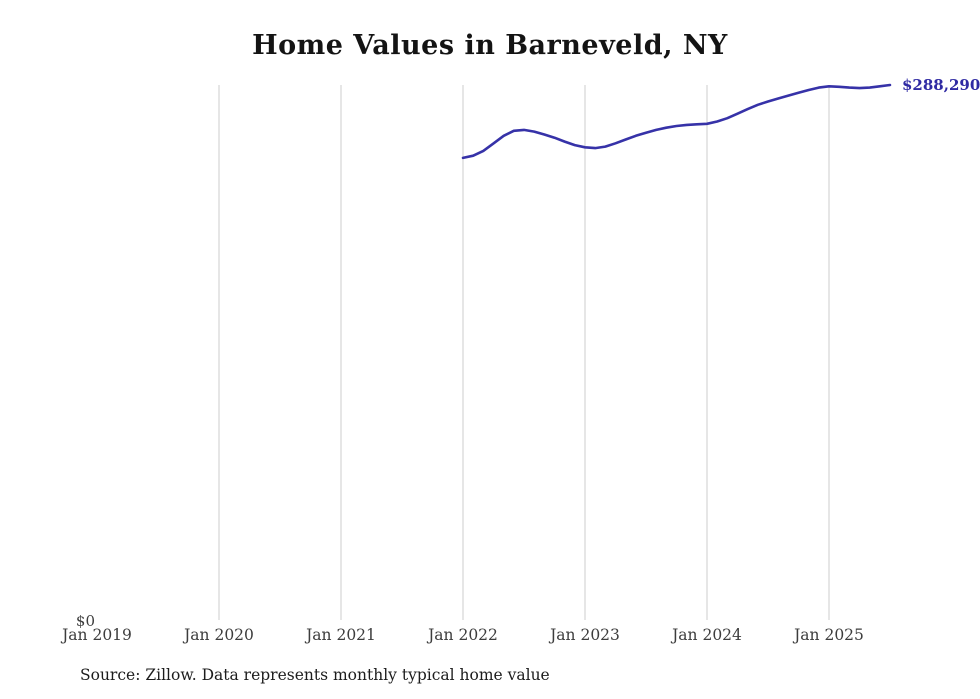 The image size is (980, 699). I want to click on latest-value-label: $288,290, so click(941, 85).